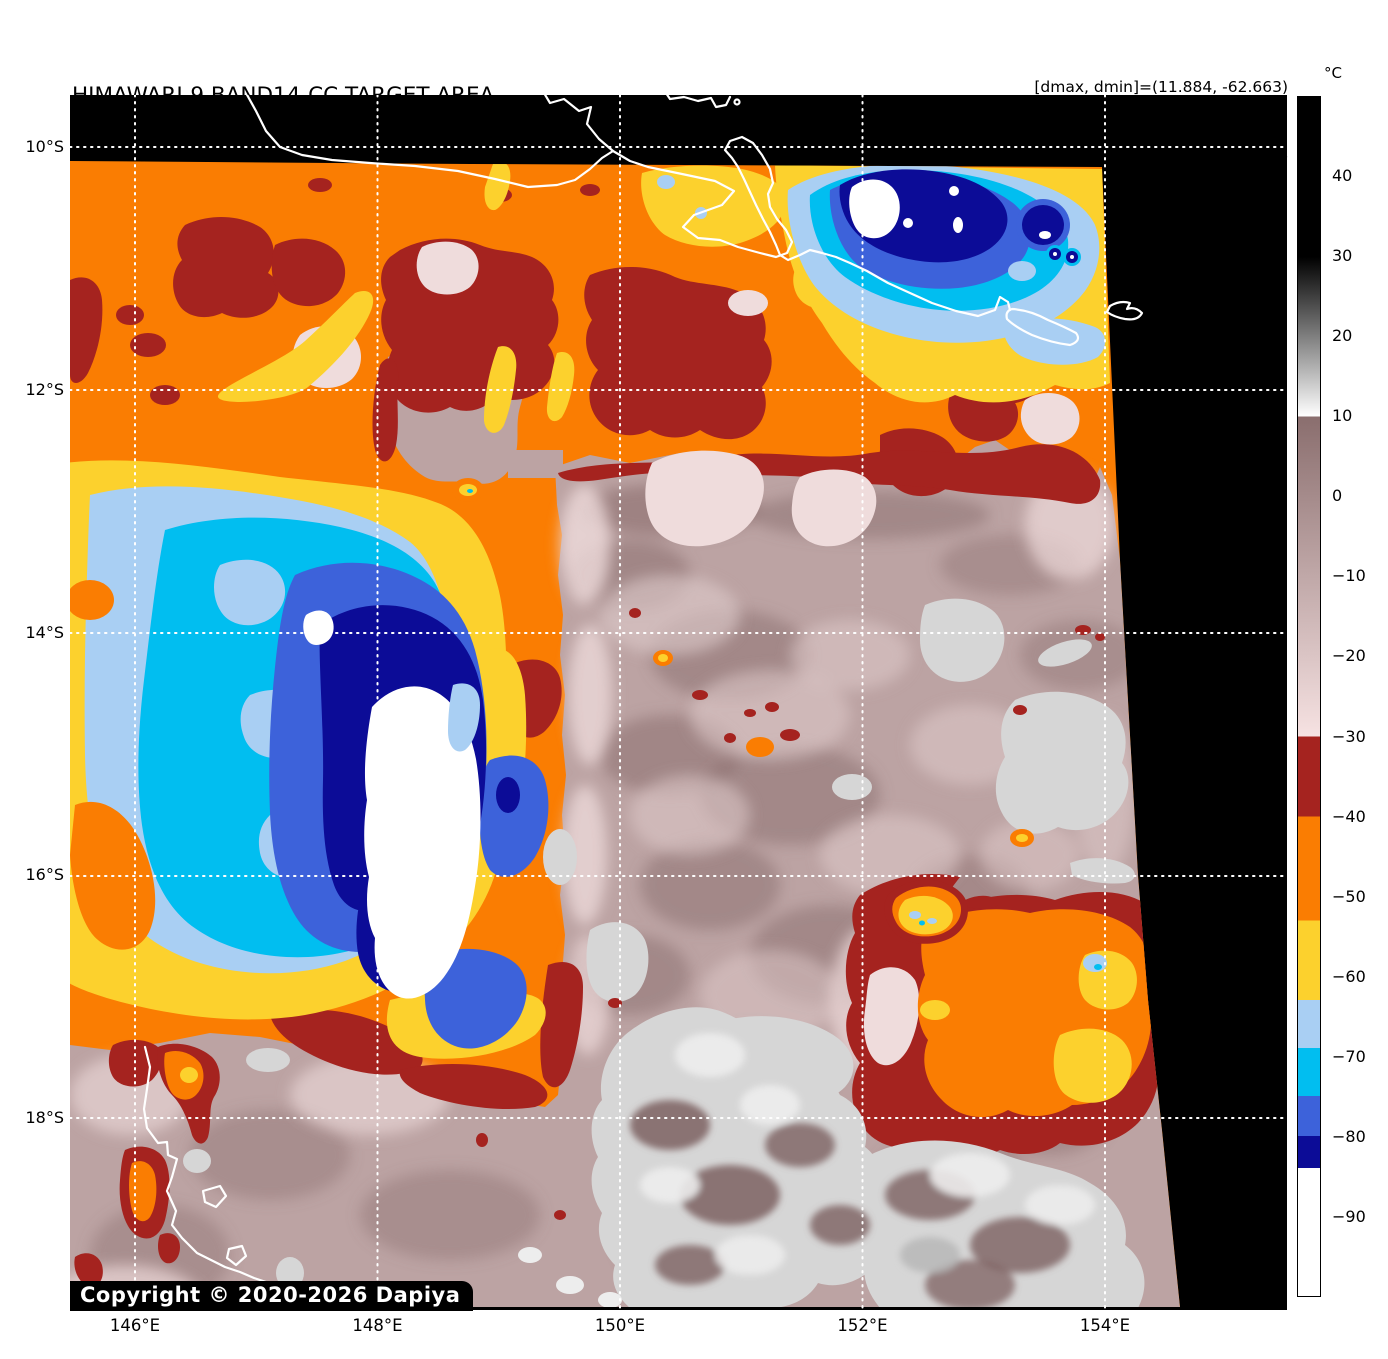 The height and width of the screenshot is (1359, 1388). Describe the element at coordinates (1349, 816) in the screenshot. I see `colorbar-tick: −40` at that location.